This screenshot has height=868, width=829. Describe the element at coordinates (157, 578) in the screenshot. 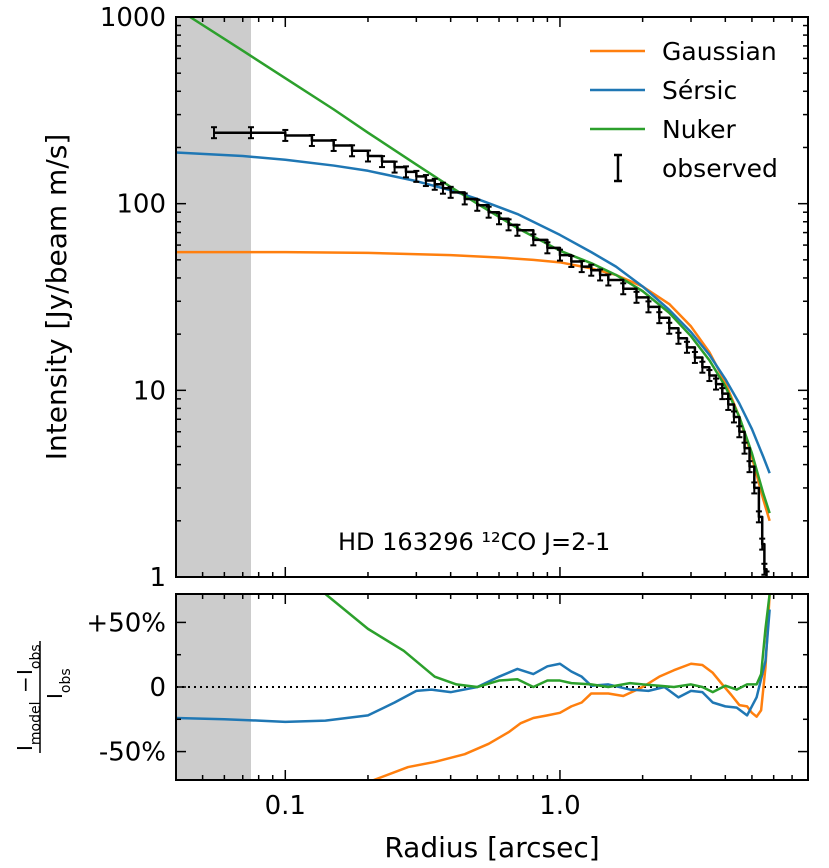

I see `y-tick-label: 1` at that location.